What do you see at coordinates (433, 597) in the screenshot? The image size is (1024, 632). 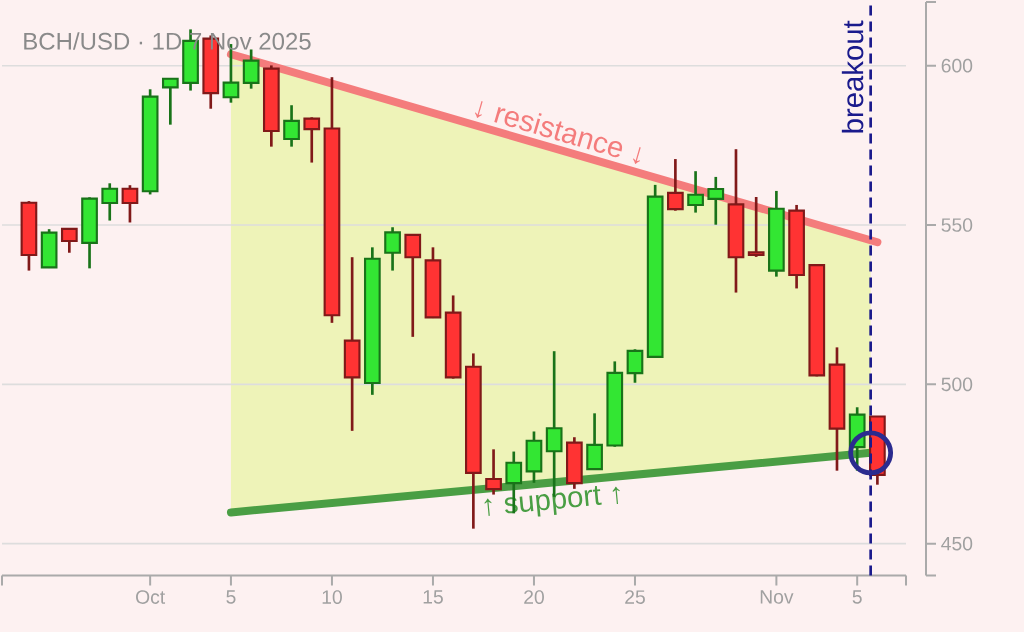 I see `x-tick-label: 15` at bounding box center [433, 597].